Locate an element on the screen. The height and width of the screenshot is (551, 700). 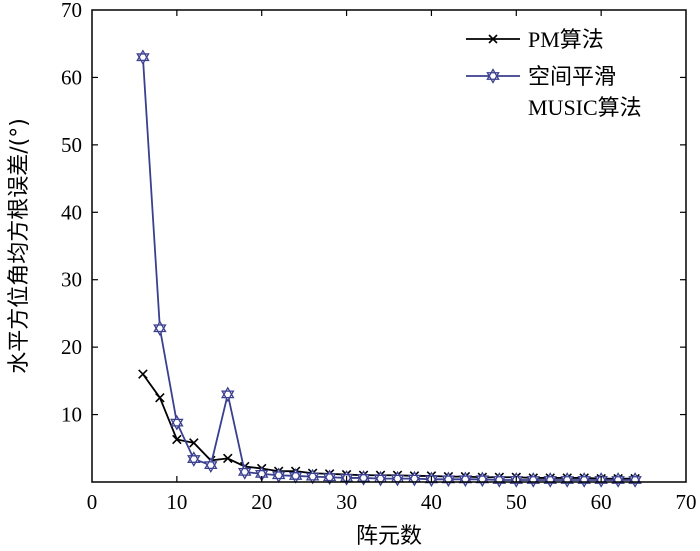
legend-ss-marker-icon is located at coordinates (493, 76).